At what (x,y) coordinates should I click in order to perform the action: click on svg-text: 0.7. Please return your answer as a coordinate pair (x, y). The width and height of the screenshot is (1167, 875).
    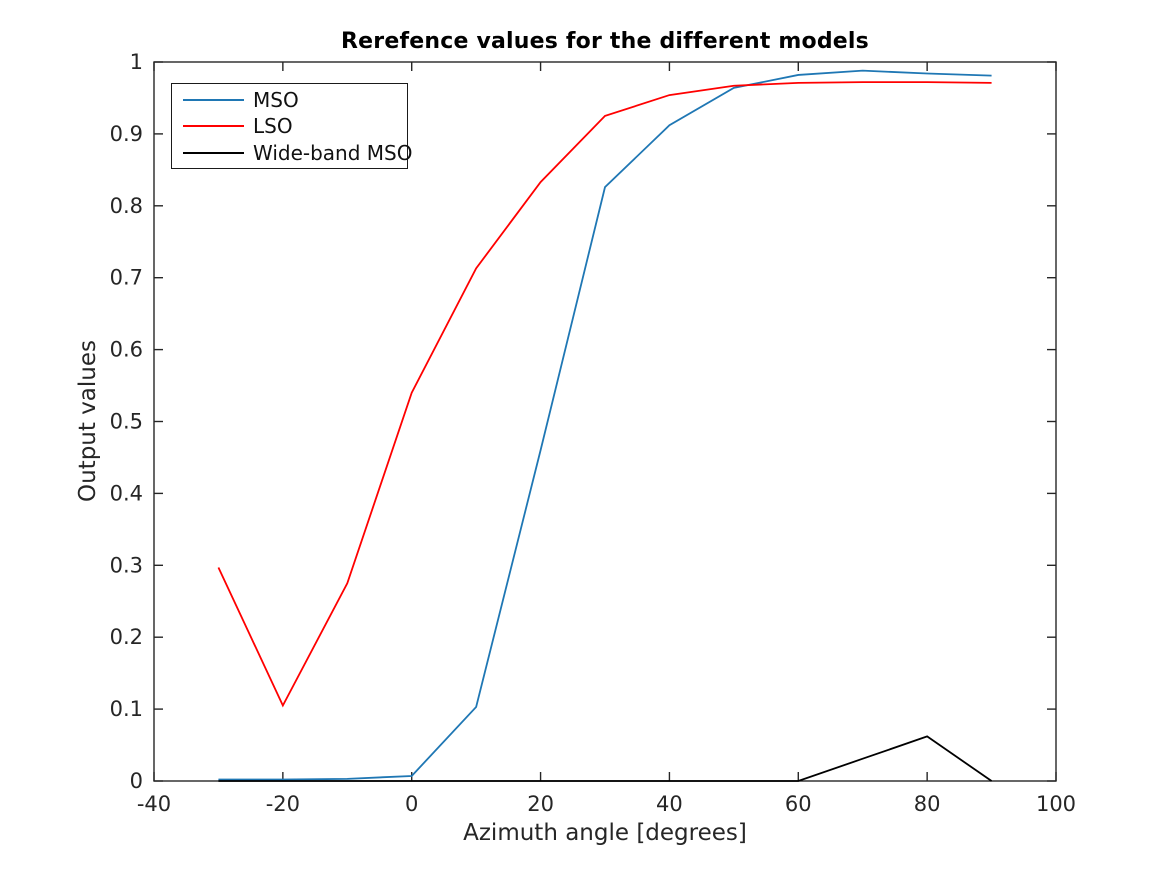
    Looking at the image, I should click on (126, 278).